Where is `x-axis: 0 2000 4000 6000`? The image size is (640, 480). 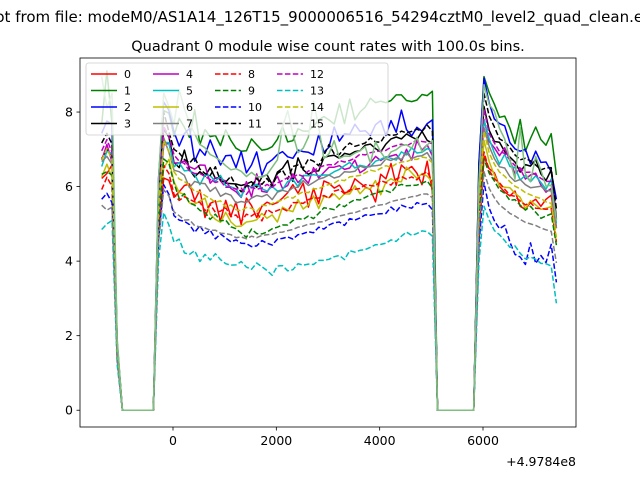 x-axis: 0 2000 4000 6000 is located at coordinates (334, 437).